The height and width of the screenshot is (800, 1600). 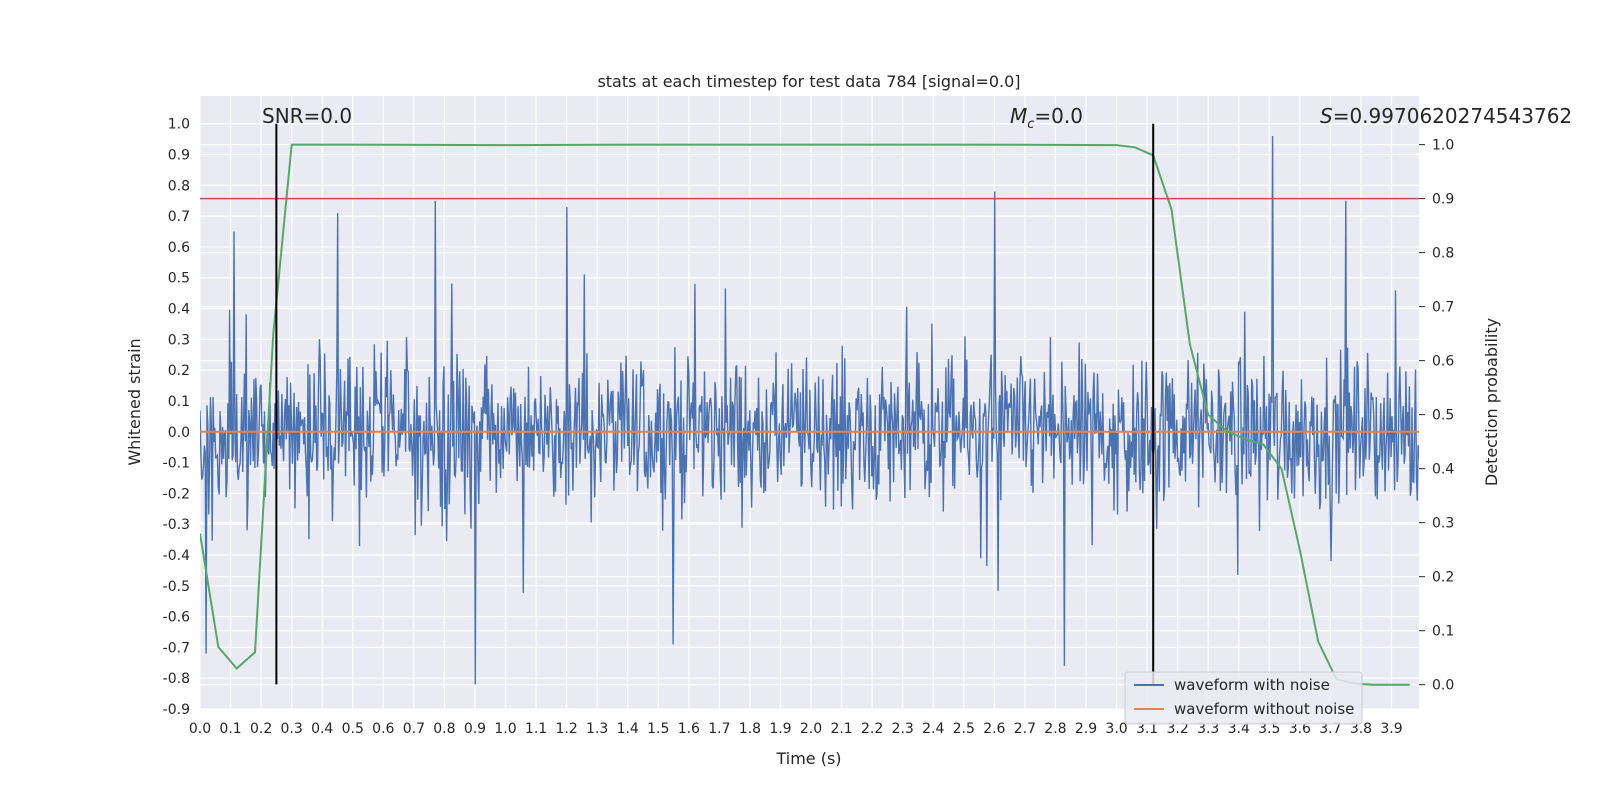 I want to click on y-tick-label: 0.7, so click(x=179, y=217).